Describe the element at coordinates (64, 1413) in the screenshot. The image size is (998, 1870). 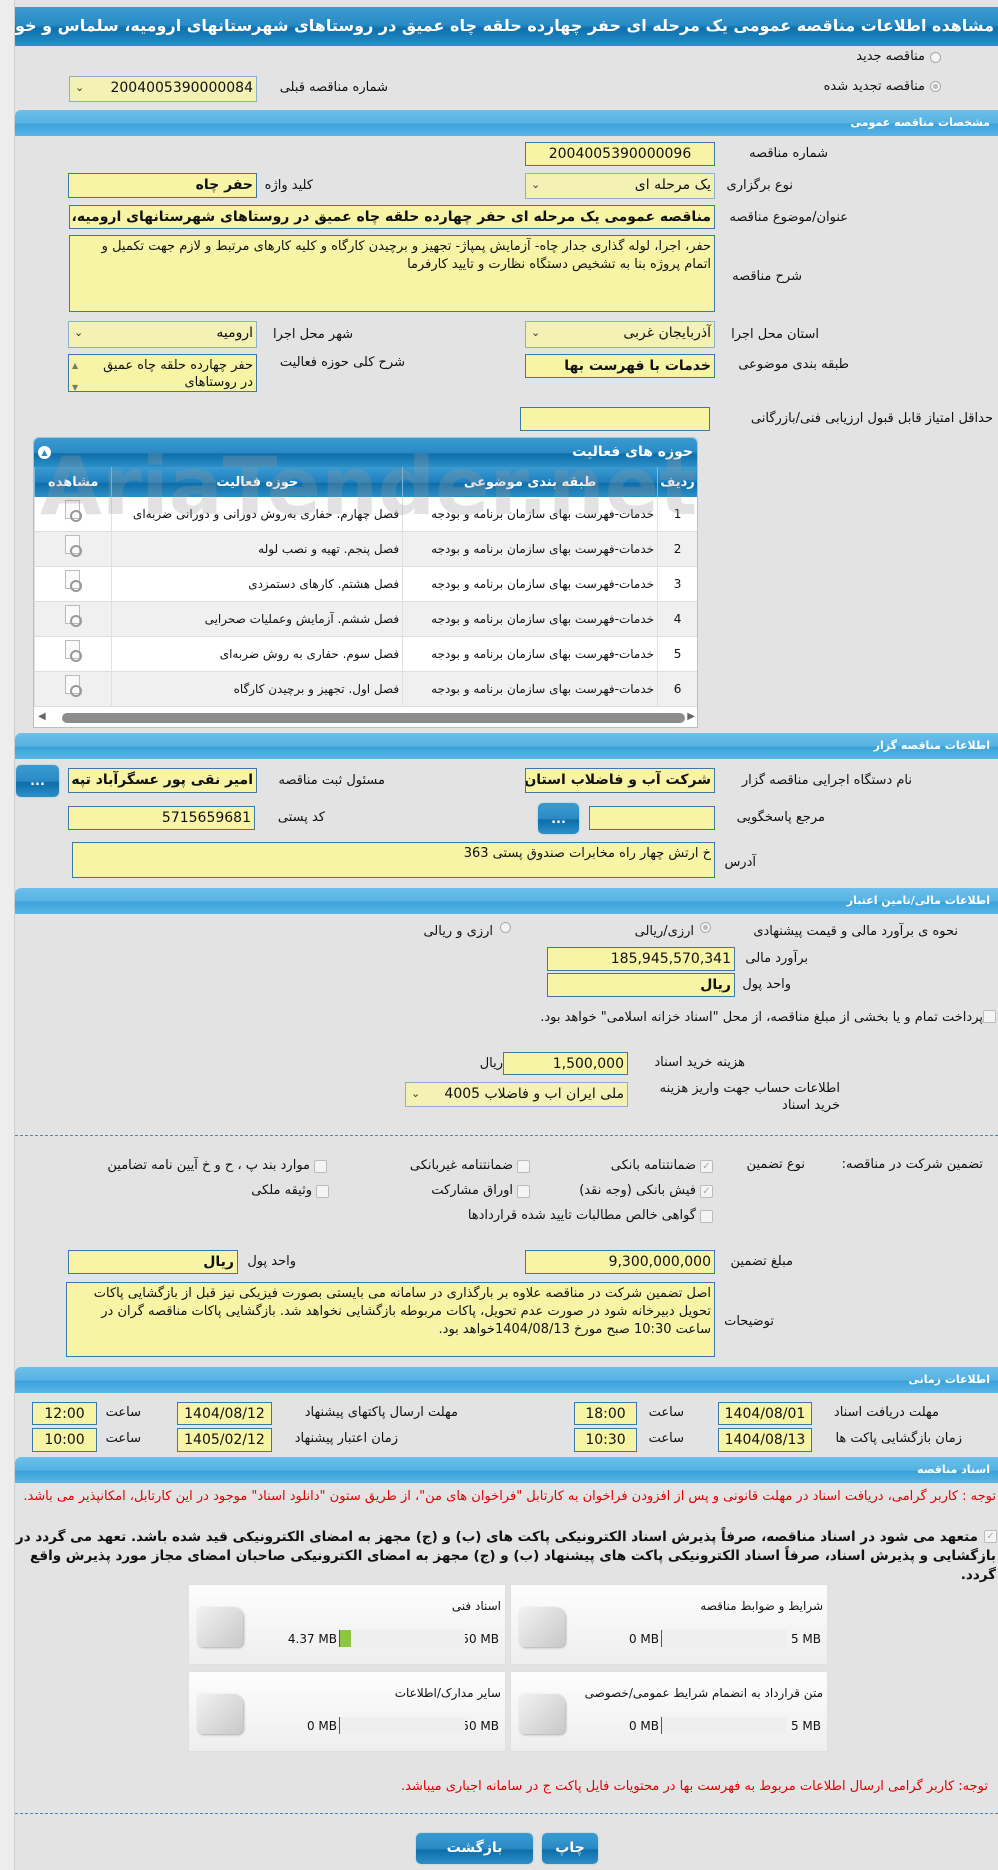
I see `submit-deadline-time: 12:00` at that location.